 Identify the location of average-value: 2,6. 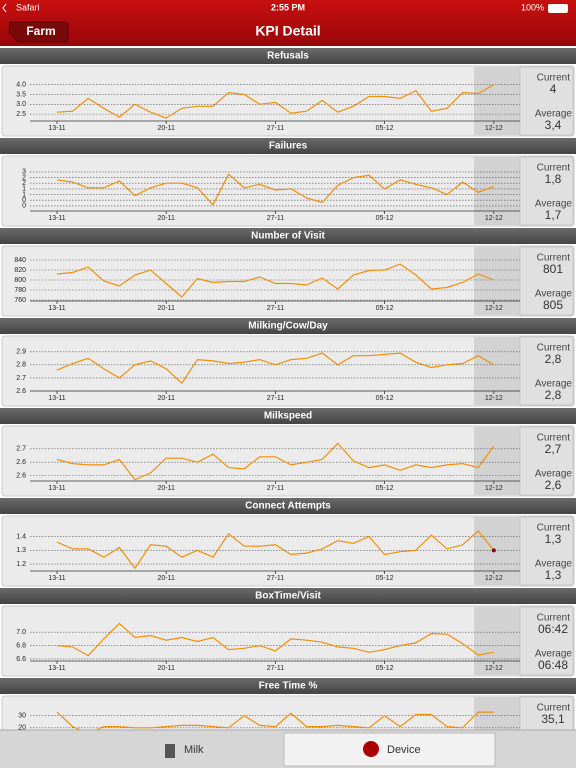
(553, 485).